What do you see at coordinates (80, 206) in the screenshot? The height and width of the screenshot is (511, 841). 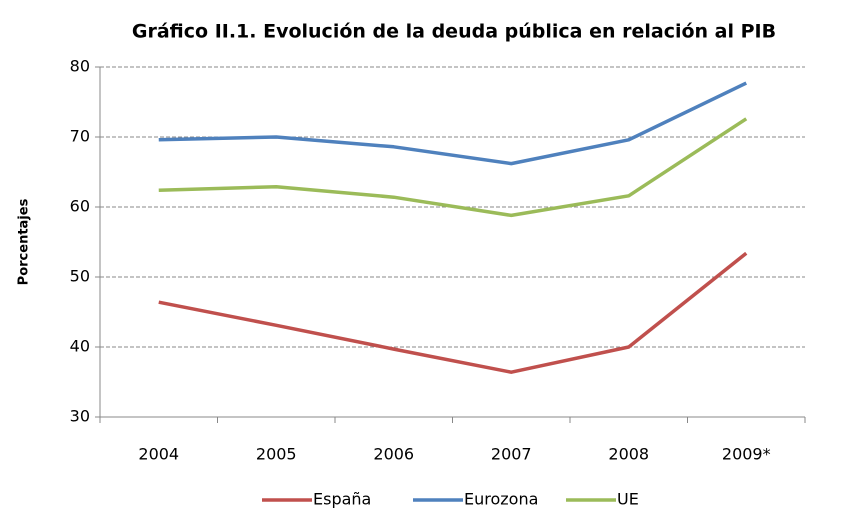 I see `y-tick-label: 60` at bounding box center [80, 206].